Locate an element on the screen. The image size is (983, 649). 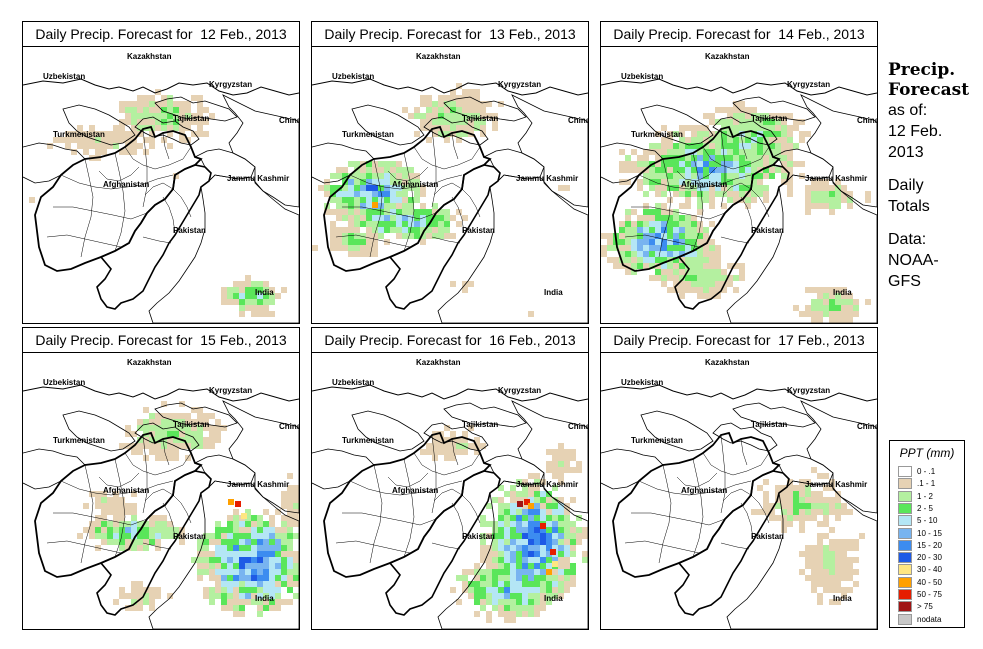
label-tajikistan: Tajikistan is located at coordinates (480, 118).